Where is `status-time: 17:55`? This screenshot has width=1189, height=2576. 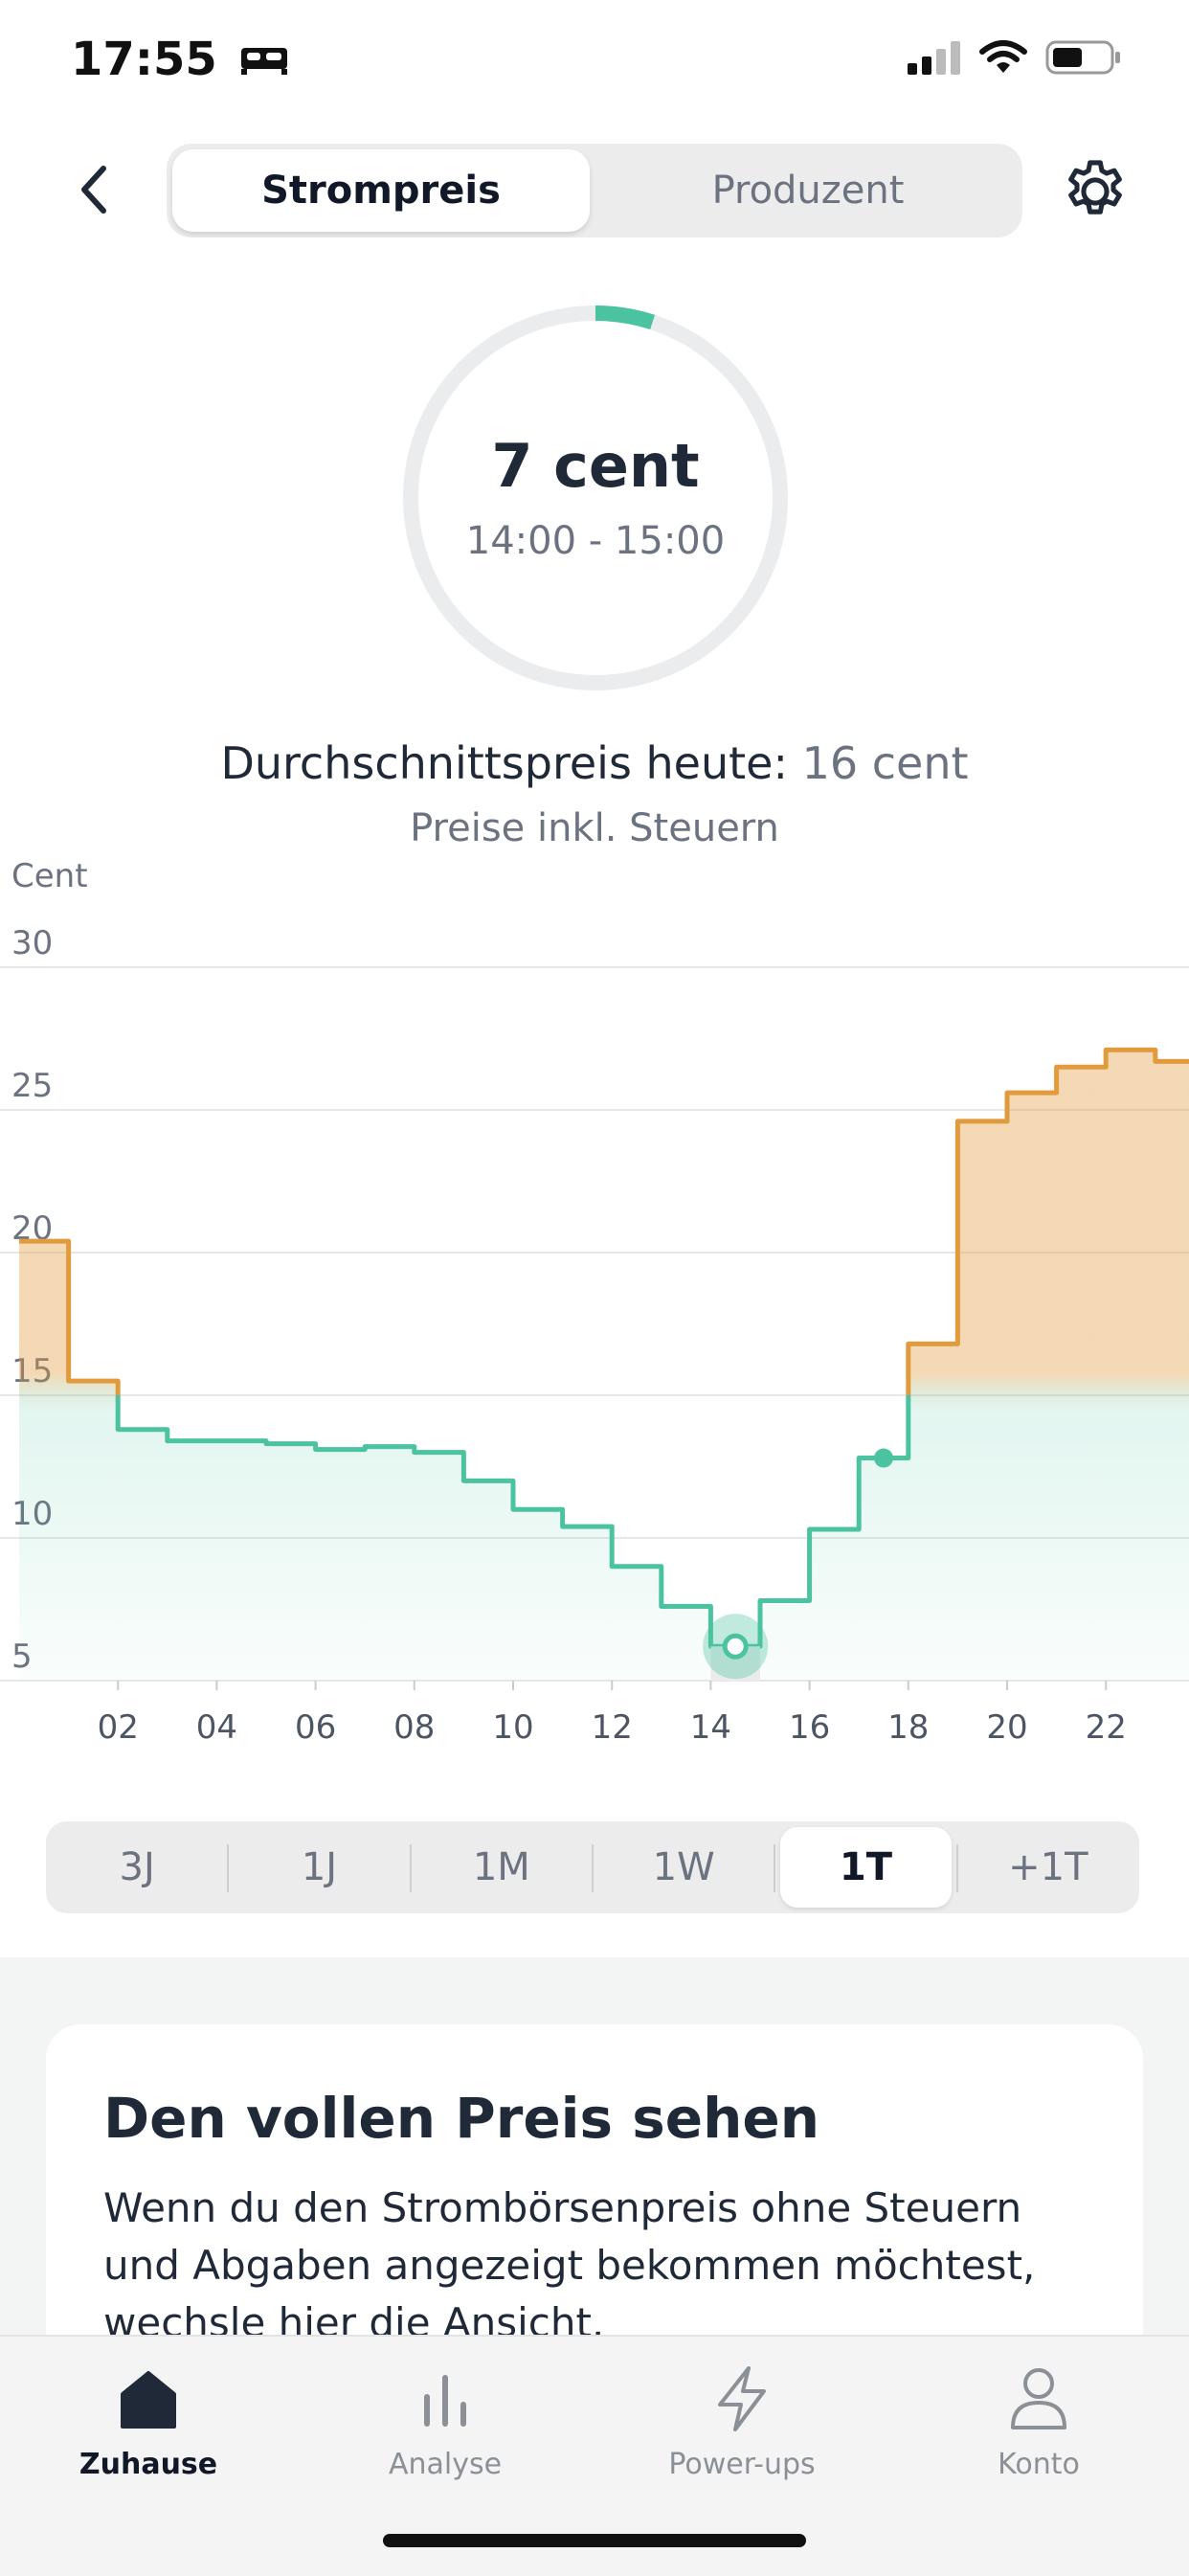
status-time: 17:55 is located at coordinates (180, 59).